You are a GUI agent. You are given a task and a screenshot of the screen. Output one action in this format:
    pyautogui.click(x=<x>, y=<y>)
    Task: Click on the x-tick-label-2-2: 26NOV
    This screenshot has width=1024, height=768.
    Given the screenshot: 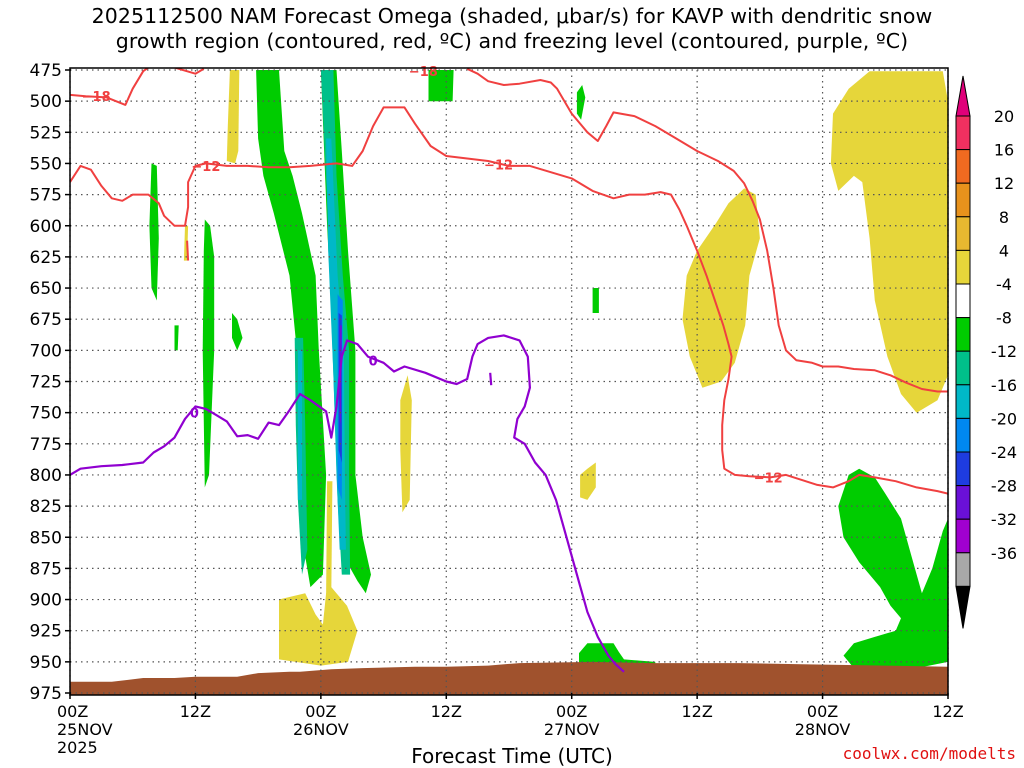 What is the action you would take?
    pyautogui.click(x=321, y=729)
    